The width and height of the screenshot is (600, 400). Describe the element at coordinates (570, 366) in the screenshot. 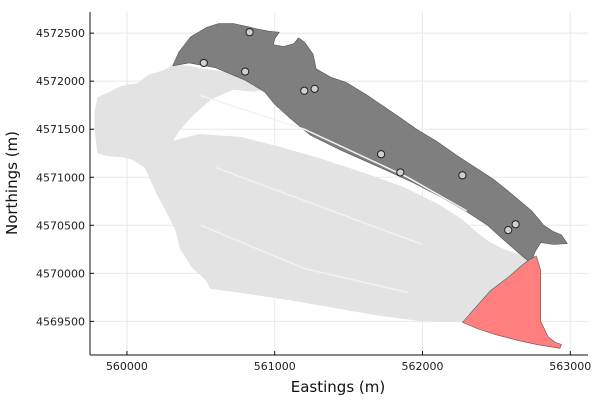

I see `x-tick-label: 563000` at that location.